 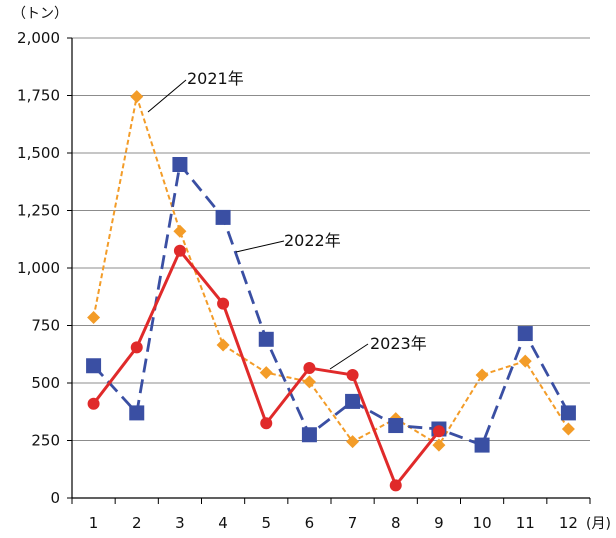 I want to click on x-tick-label: 5, so click(x=266, y=523).